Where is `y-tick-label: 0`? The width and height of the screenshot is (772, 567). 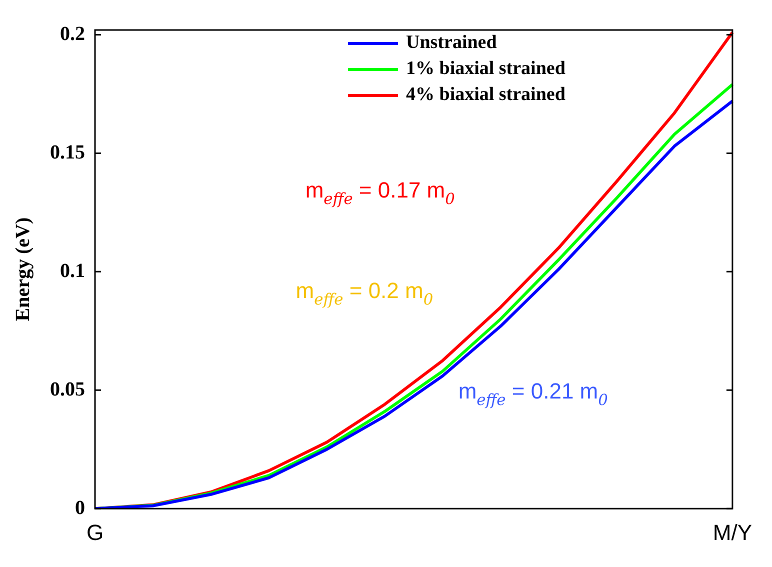
y-tick-label: 0 is located at coordinates (80, 507).